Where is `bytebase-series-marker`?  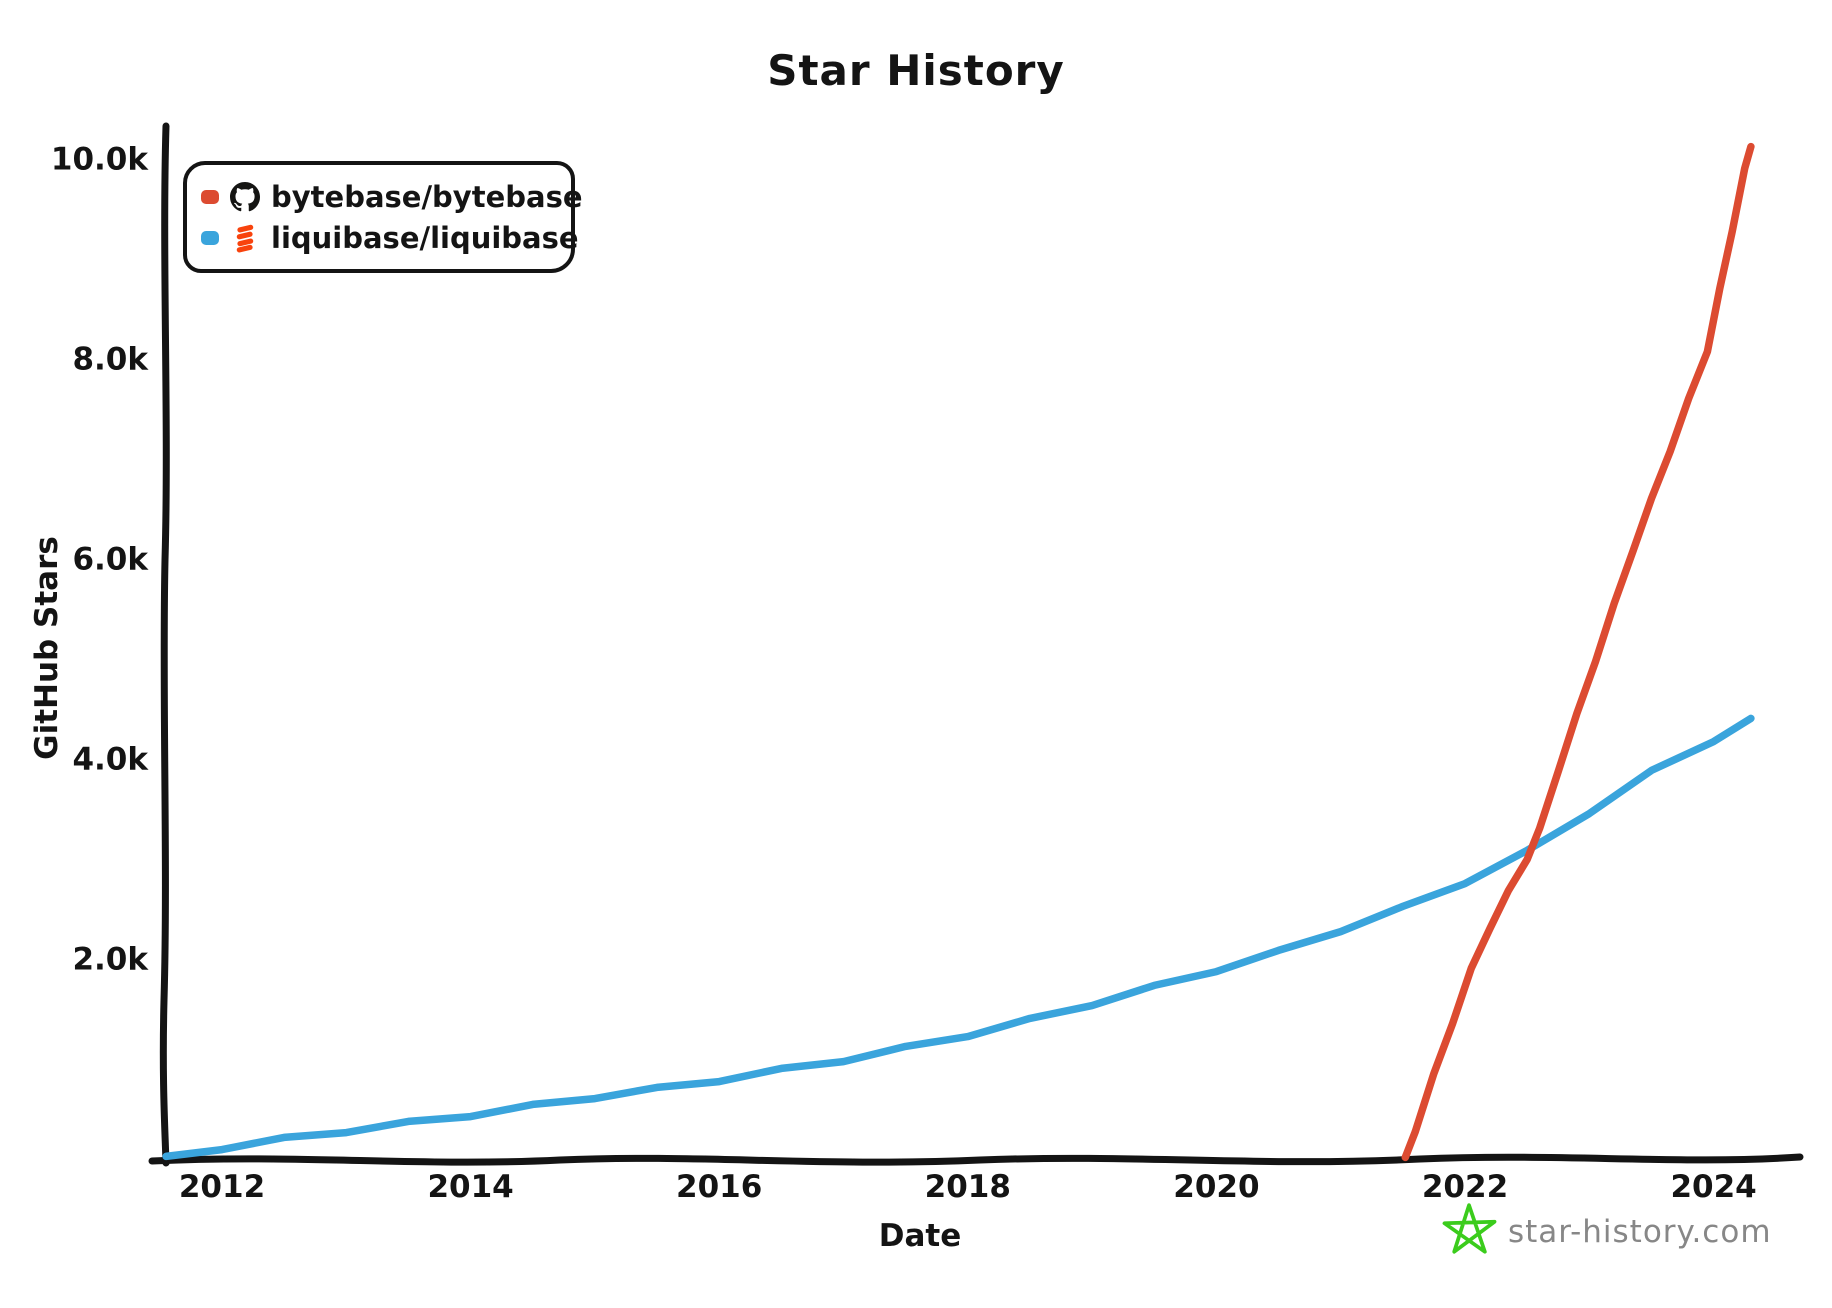
bytebase-series-marker is located at coordinates (210, 196).